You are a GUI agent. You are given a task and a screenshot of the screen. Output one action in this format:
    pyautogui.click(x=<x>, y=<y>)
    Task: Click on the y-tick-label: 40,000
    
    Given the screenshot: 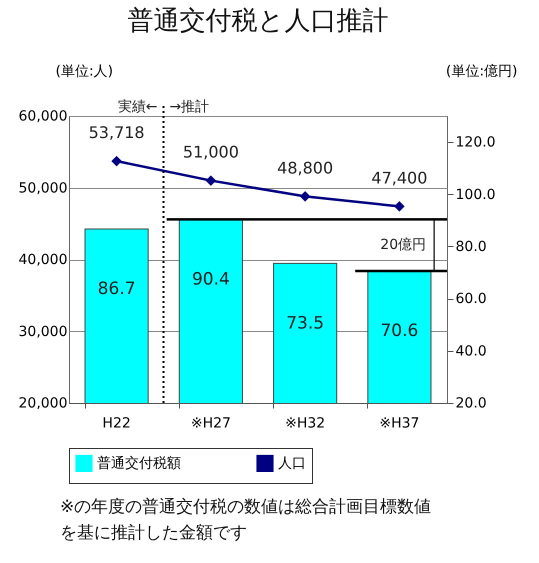 What is the action you would take?
    pyautogui.click(x=43, y=260)
    